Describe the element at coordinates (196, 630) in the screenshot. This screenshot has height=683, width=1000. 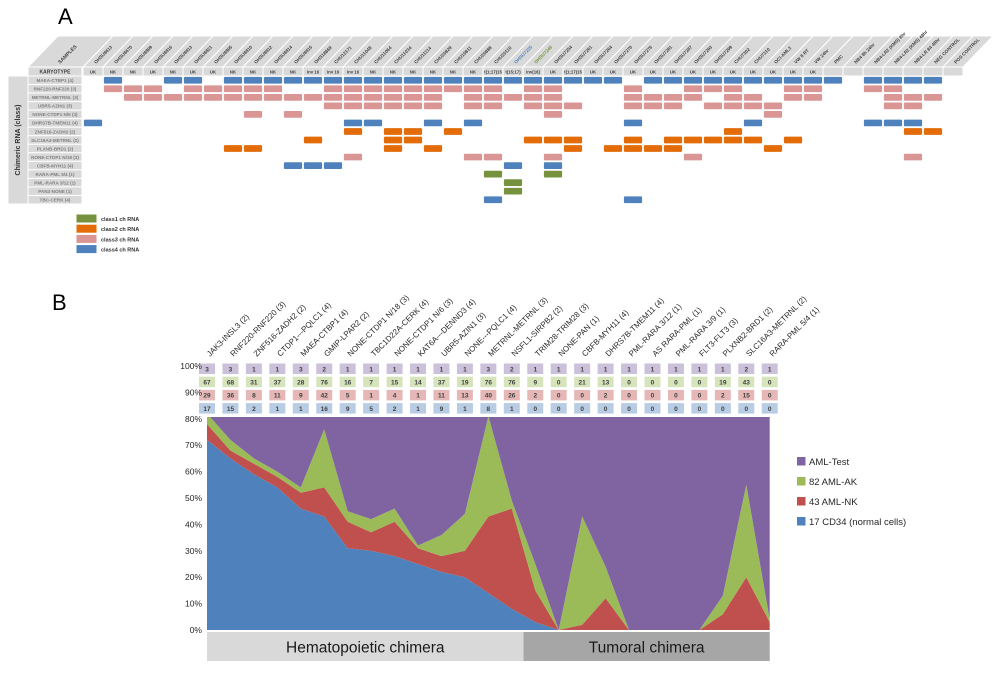
I see `y-tick-label: 0%` at that location.